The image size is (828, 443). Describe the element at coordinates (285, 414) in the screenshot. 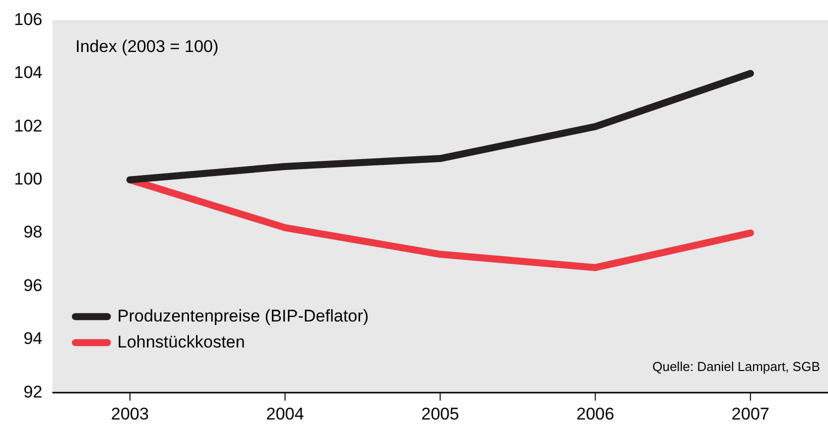

I see `x-tick-label: 2004` at that location.